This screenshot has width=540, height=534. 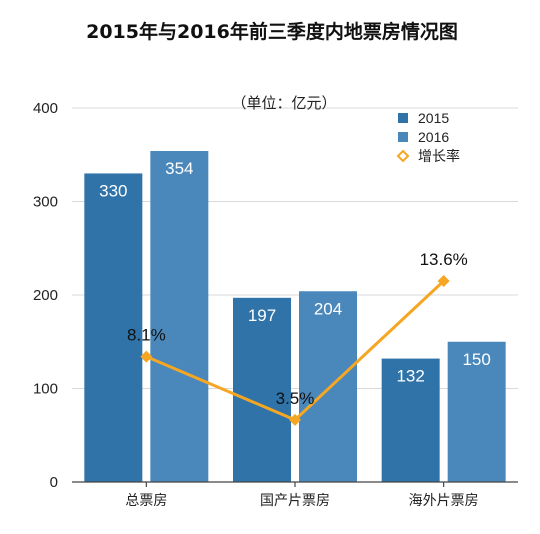 I want to click on x-category-label: 总票房, so click(x=146, y=501).